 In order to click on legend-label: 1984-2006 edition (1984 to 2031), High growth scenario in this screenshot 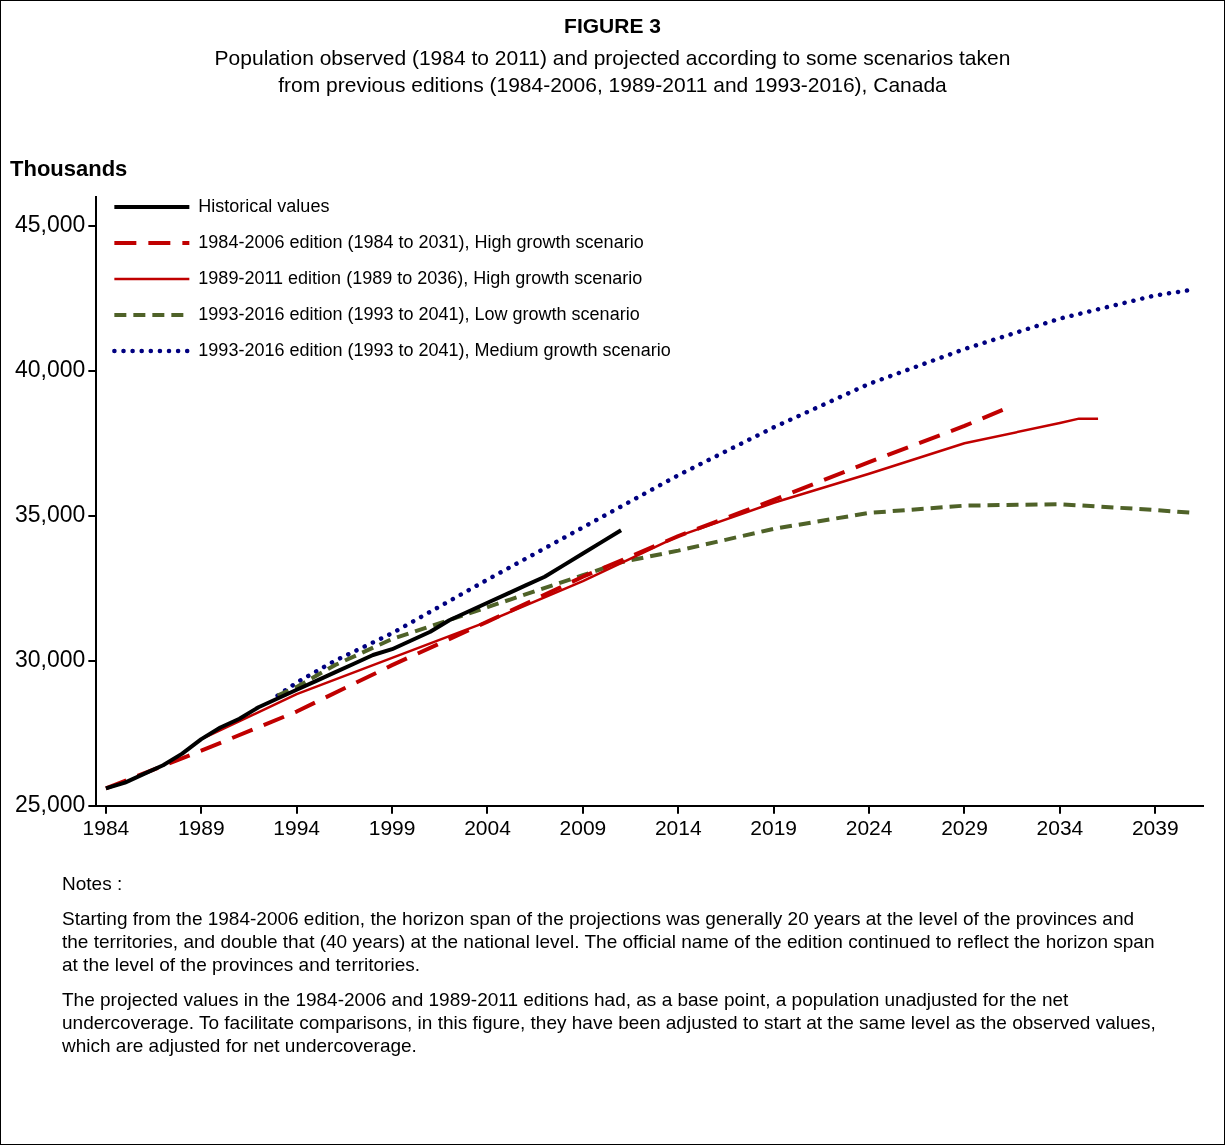, I will do `click(421, 241)`.